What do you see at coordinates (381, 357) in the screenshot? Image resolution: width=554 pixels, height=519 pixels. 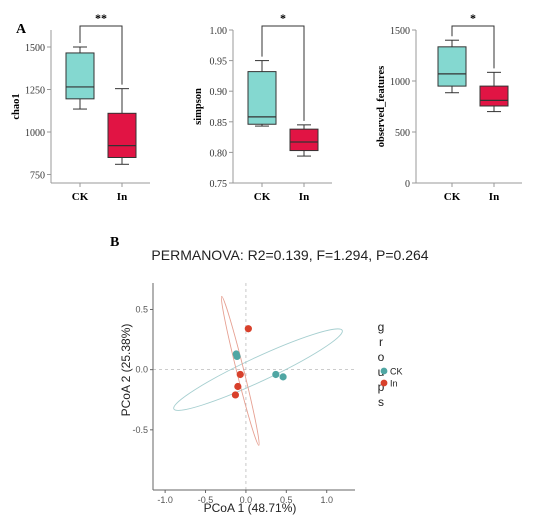 I see `legend-title-letter: o` at bounding box center [381, 357].